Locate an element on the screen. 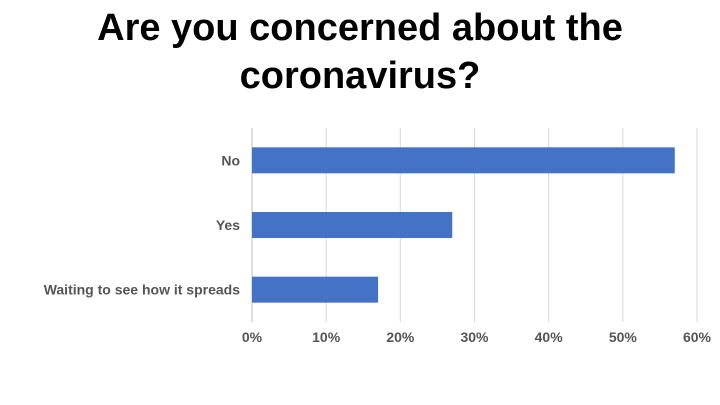  chart-title-line-1: Are you concerned about the is located at coordinates (360, 28).